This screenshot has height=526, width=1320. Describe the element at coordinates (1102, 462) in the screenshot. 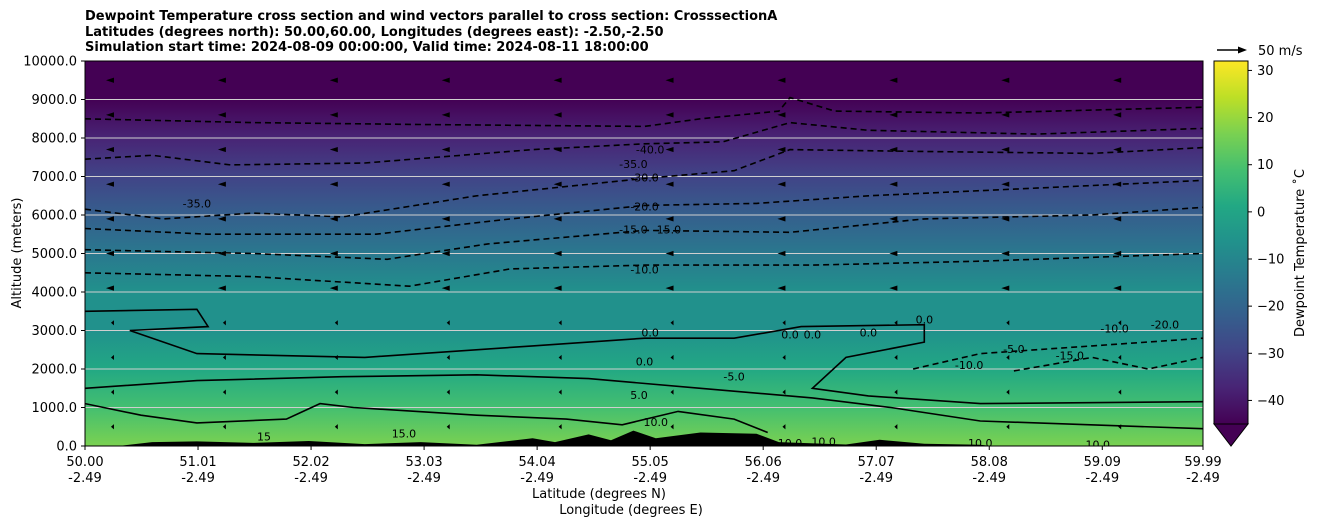

I see `x-tick-label-lat: 59.09` at that location.